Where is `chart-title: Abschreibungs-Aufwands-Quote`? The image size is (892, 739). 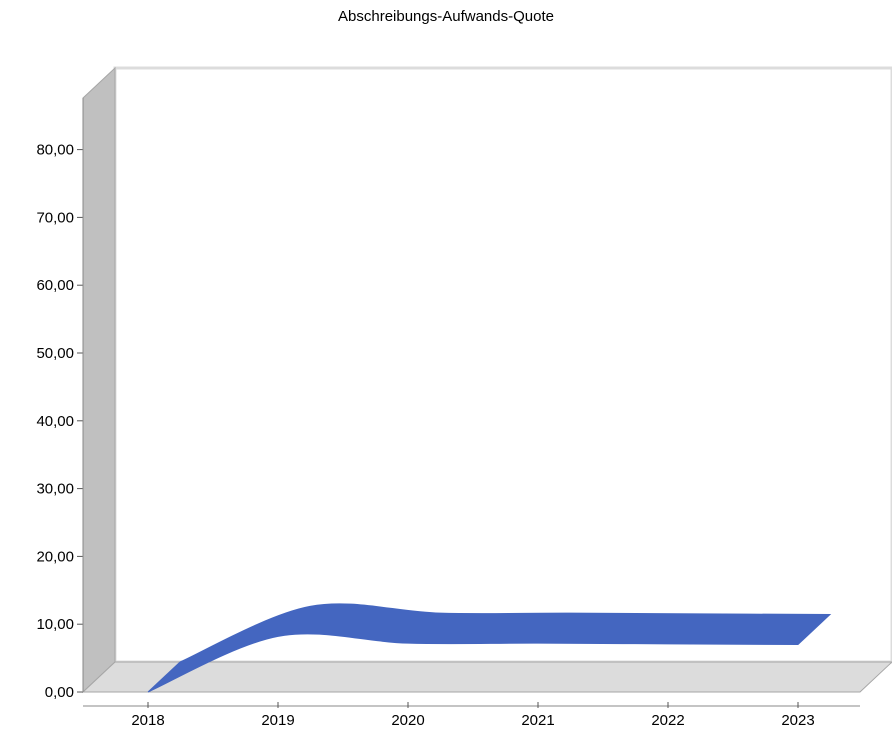
chart-title: Abschreibungs-Aufwands-Quote is located at coordinates (446, 16).